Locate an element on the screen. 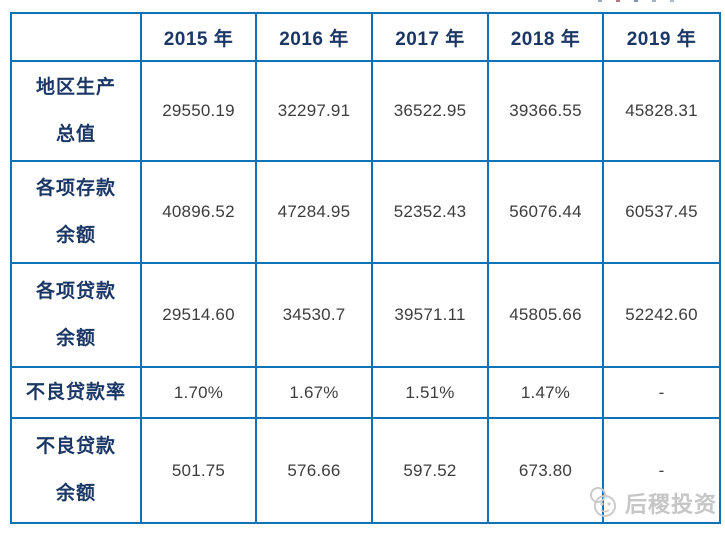 The width and height of the screenshot is (725, 535). column-header-2019: 2019 年 is located at coordinates (661, 37).